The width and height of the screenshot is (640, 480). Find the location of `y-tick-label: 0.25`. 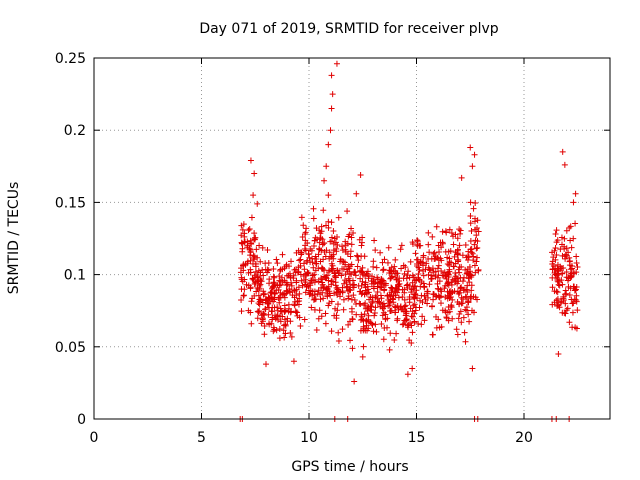

y-tick-label: 0.25 is located at coordinates (70, 59).